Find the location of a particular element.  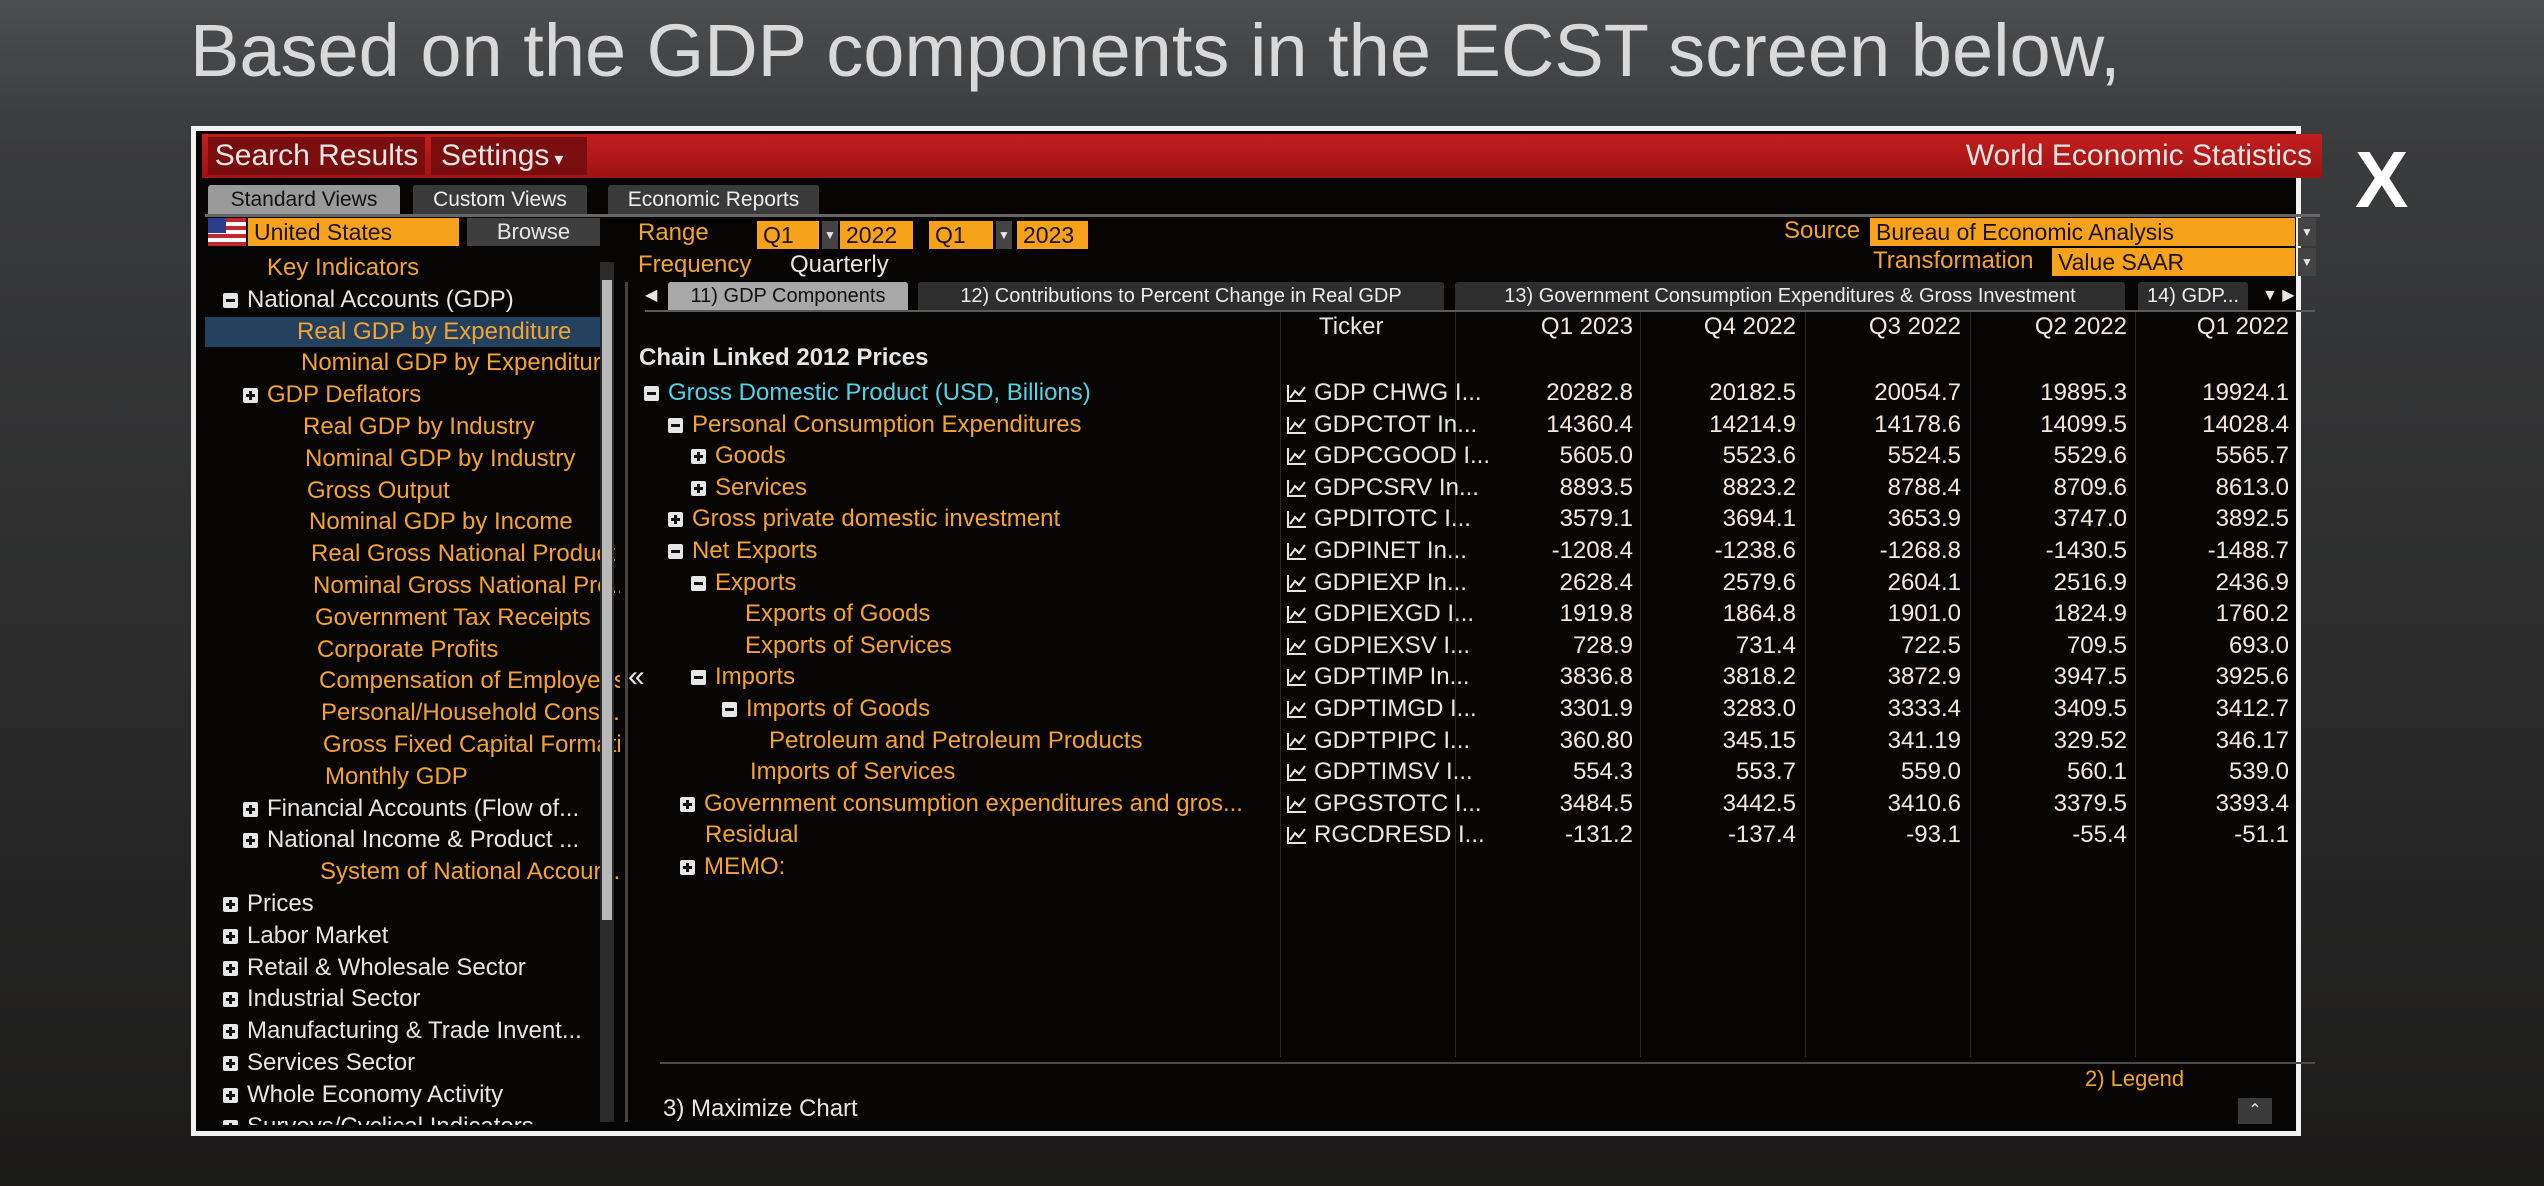

sidebar-item: Whole Economy Activity is located at coordinates (375, 1094).